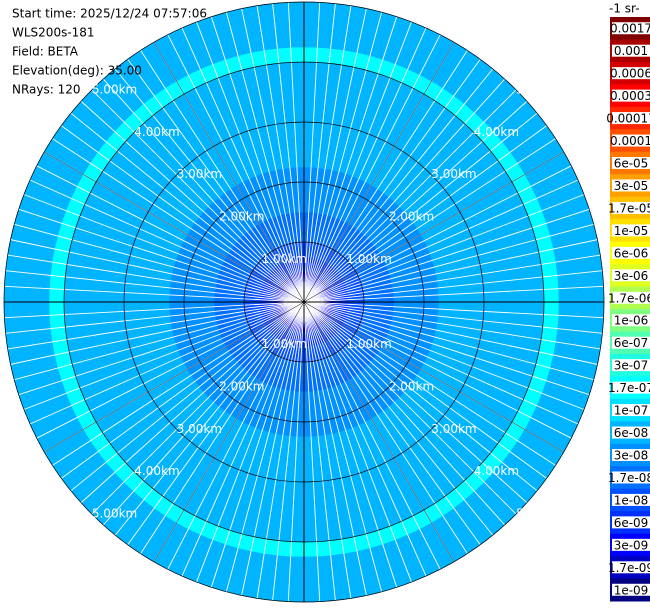 The width and height of the screenshot is (650, 610). I want to click on colorbar-label: 3e-07, so click(631, 366).